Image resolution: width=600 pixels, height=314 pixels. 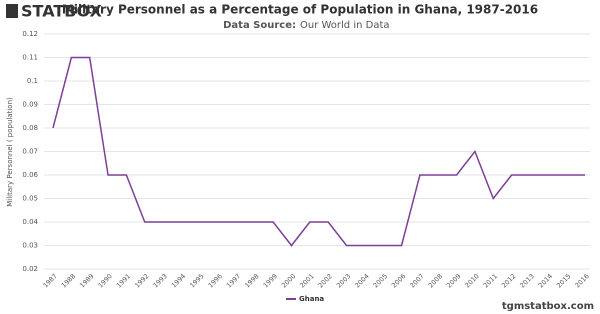 I want to click on x-tick-label: 2009, so click(x=453, y=280).